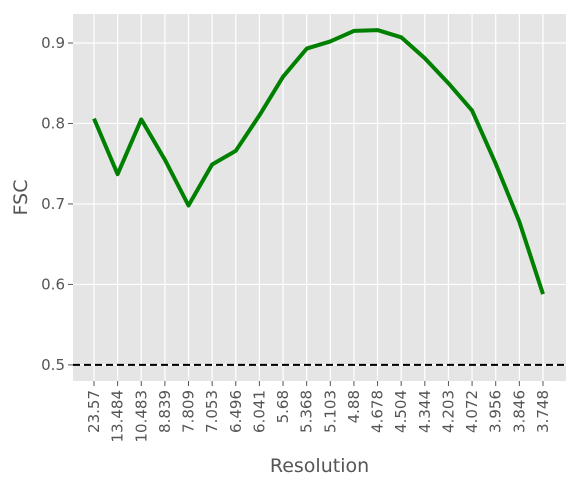  Describe the element at coordinates (283, 406) in the screenshot. I see `x-tick-label: 5.68` at that location.